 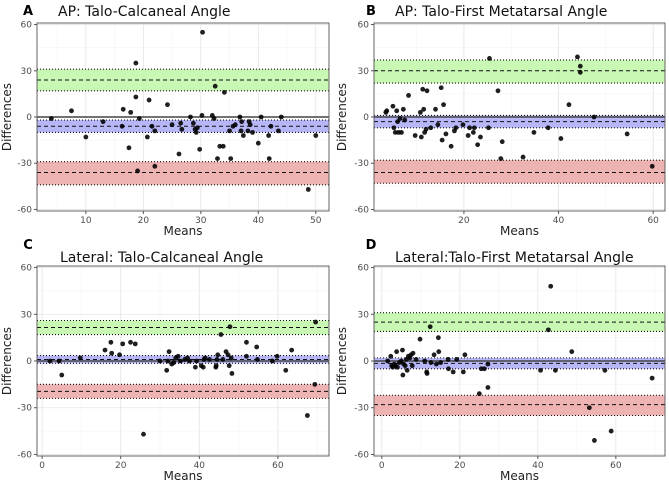 What do you see at coordinates (28, 11) in the screenshot?
I see `panel-letter: A` at bounding box center [28, 11].